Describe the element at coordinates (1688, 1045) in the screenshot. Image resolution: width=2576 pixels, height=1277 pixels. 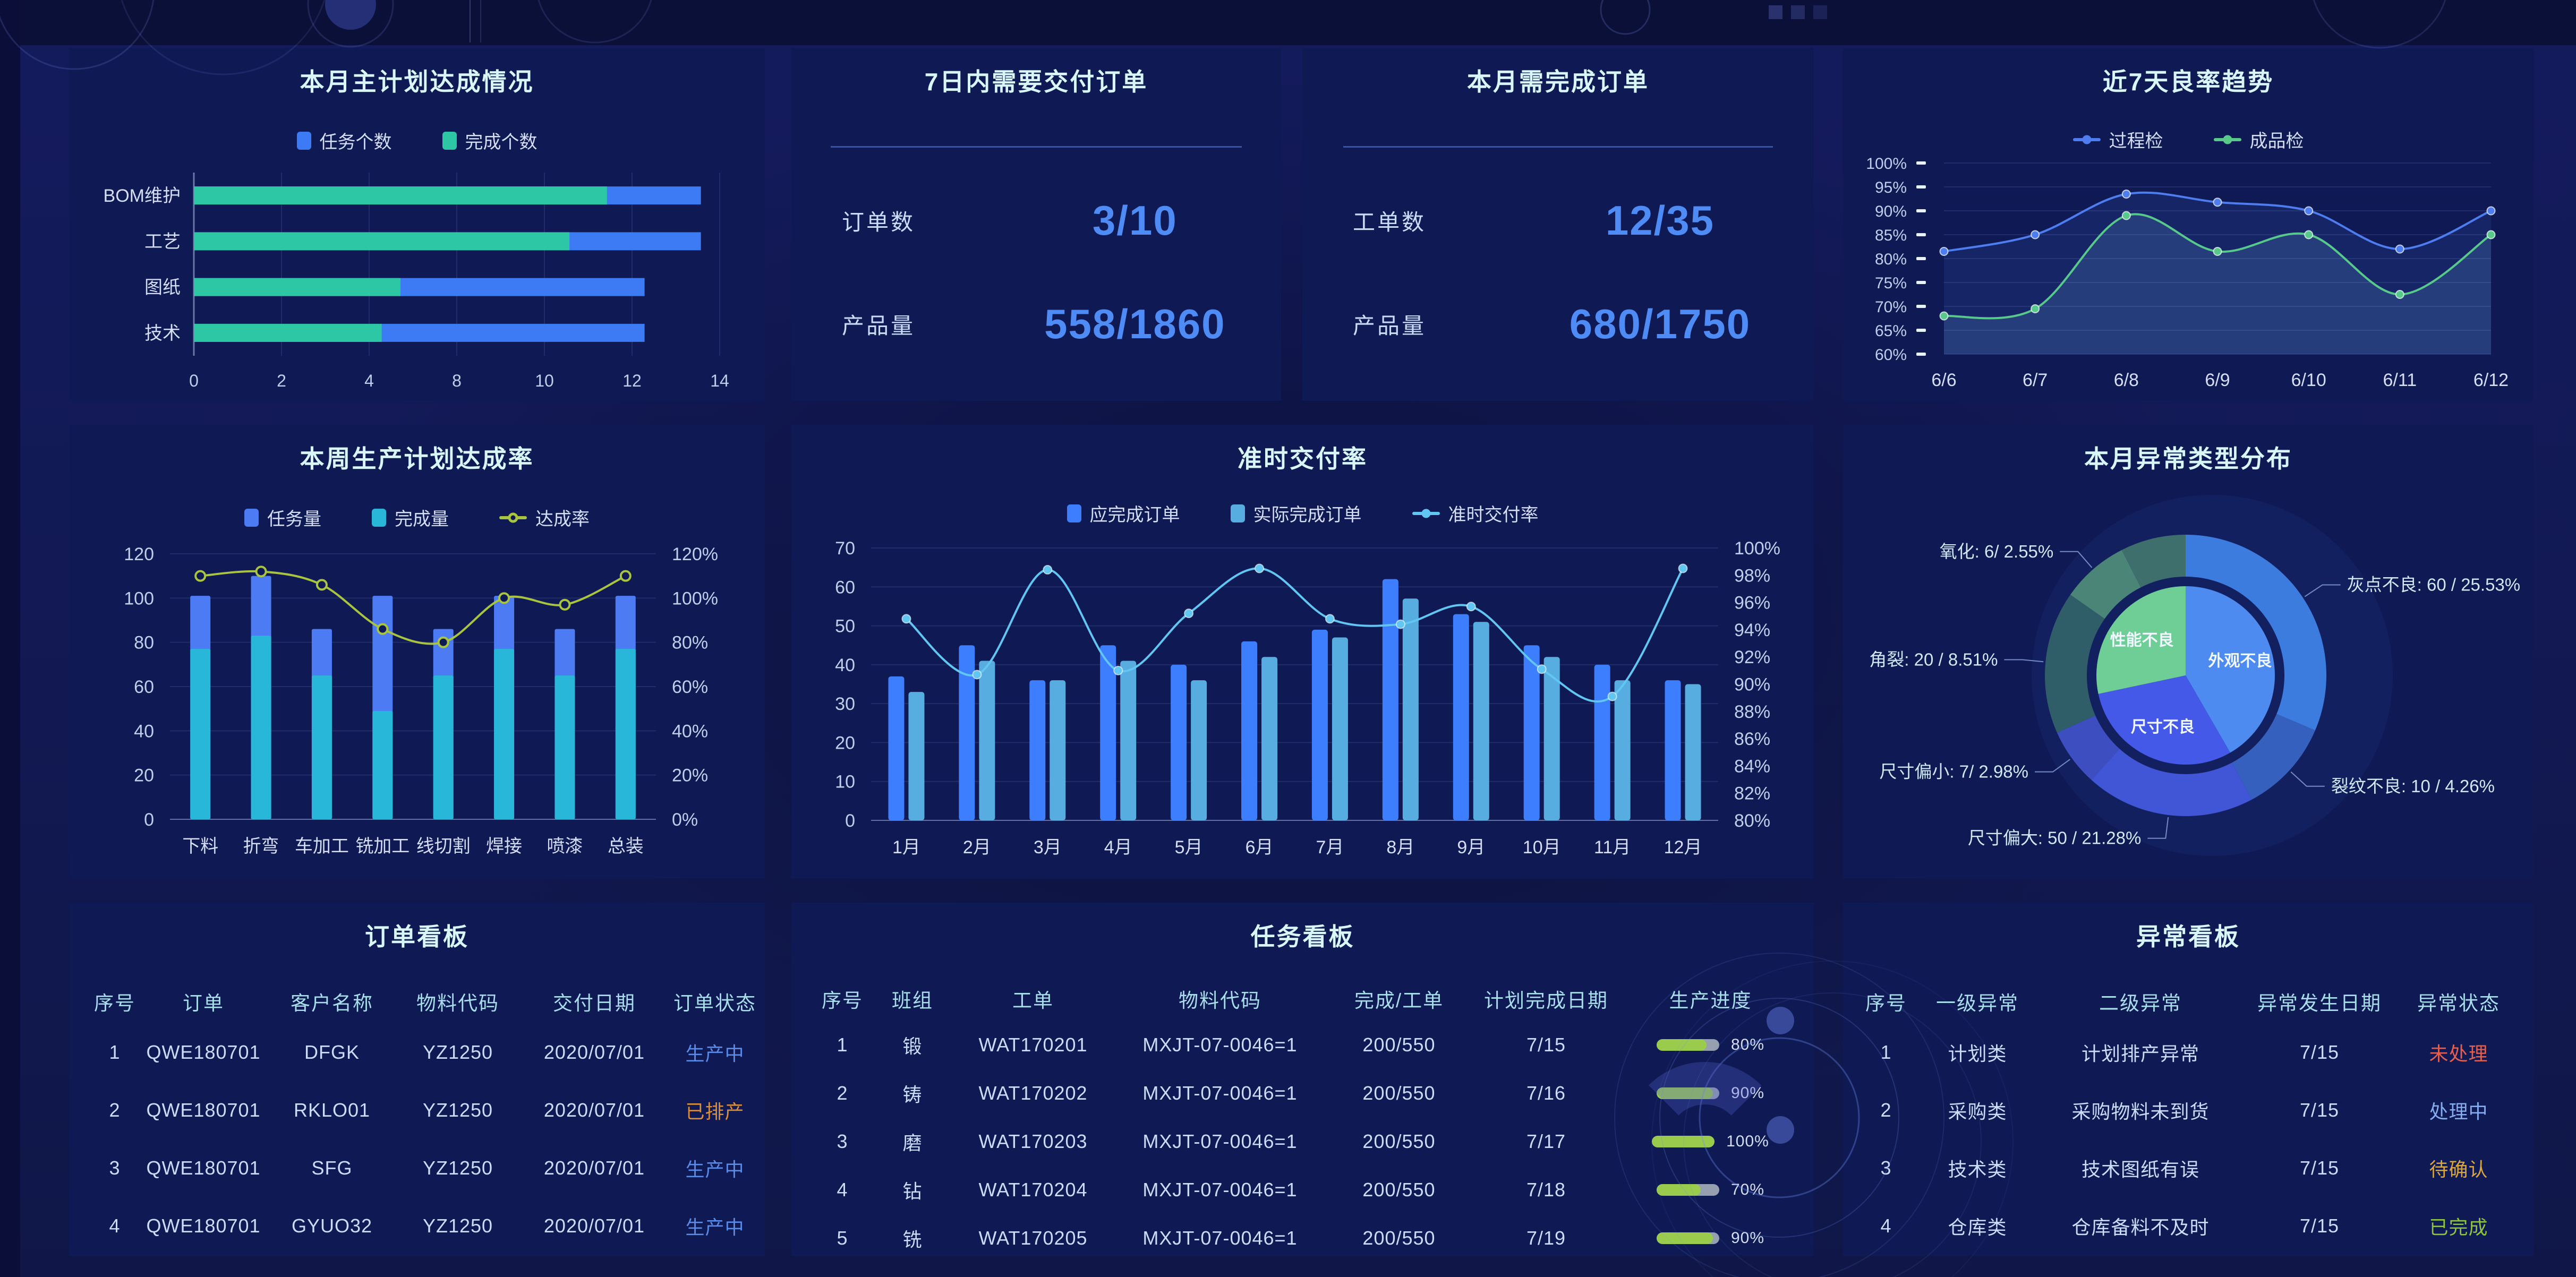
I see `progress-bar` at that location.